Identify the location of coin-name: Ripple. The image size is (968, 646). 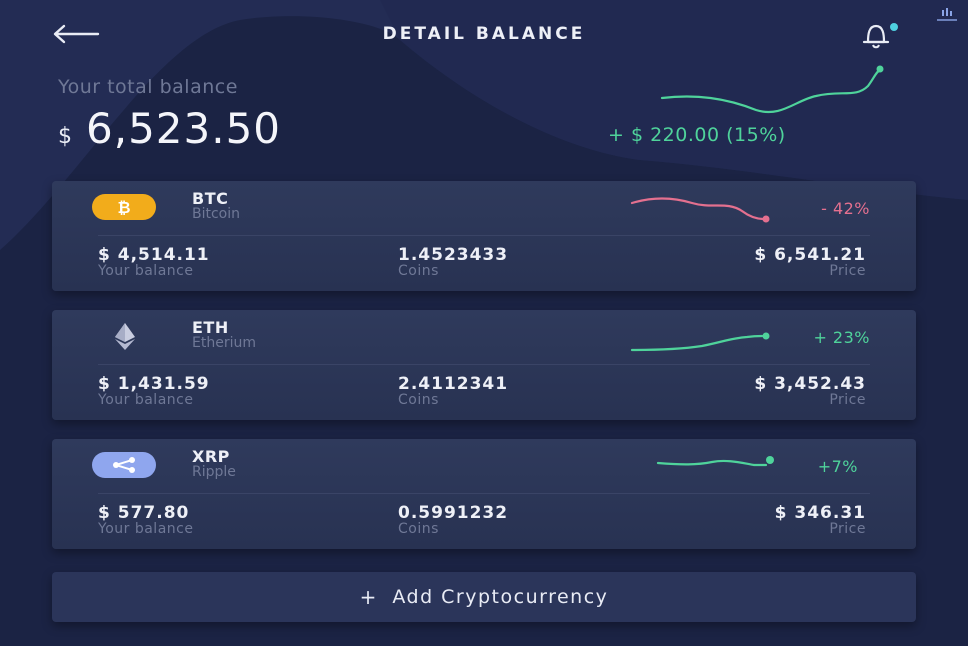
(214, 472).